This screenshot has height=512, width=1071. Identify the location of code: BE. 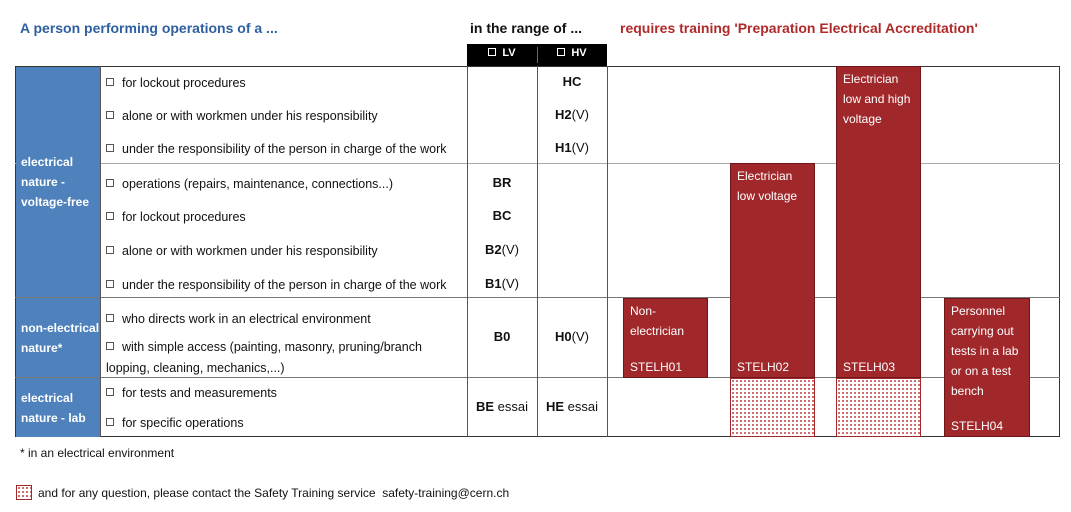
(485, 406).